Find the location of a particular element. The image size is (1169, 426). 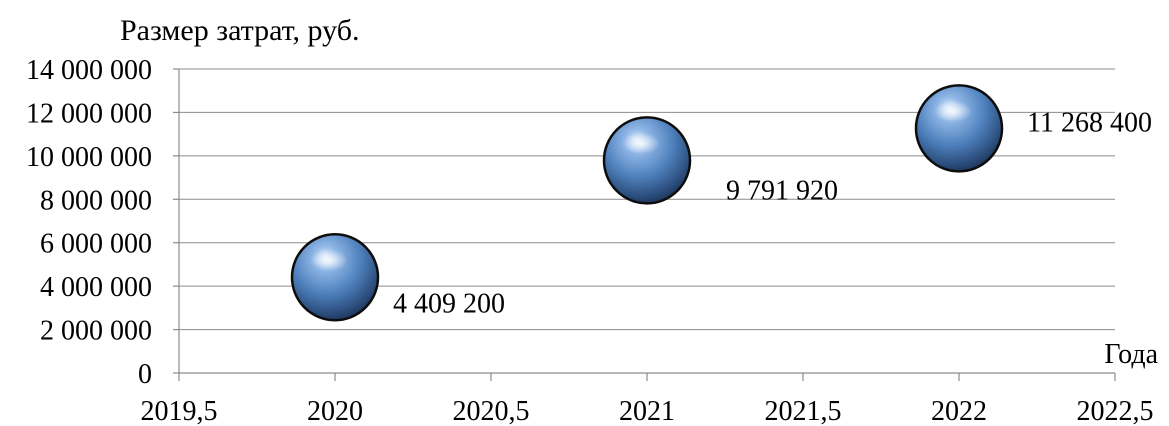

y-tick-label-2: 4 000 000 is located at coordinates (96, 287).